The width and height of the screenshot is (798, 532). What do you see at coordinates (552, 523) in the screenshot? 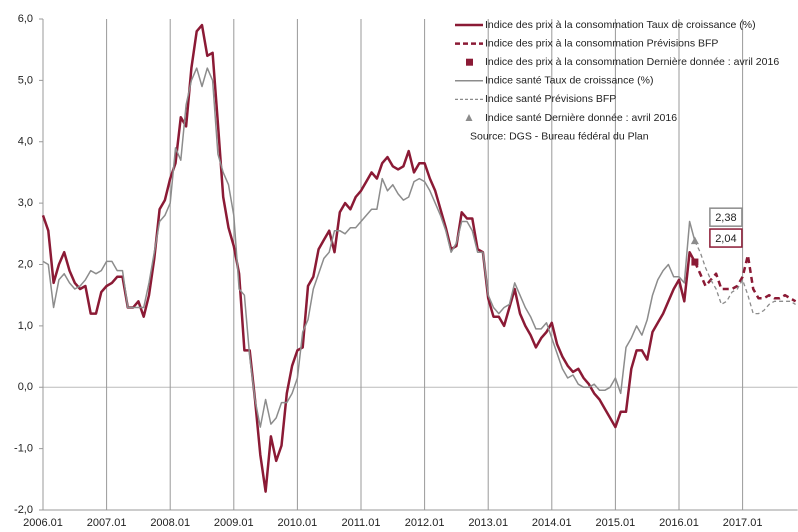
I see `x-tick-label: 2014.01` at bounding box center [552, 523].